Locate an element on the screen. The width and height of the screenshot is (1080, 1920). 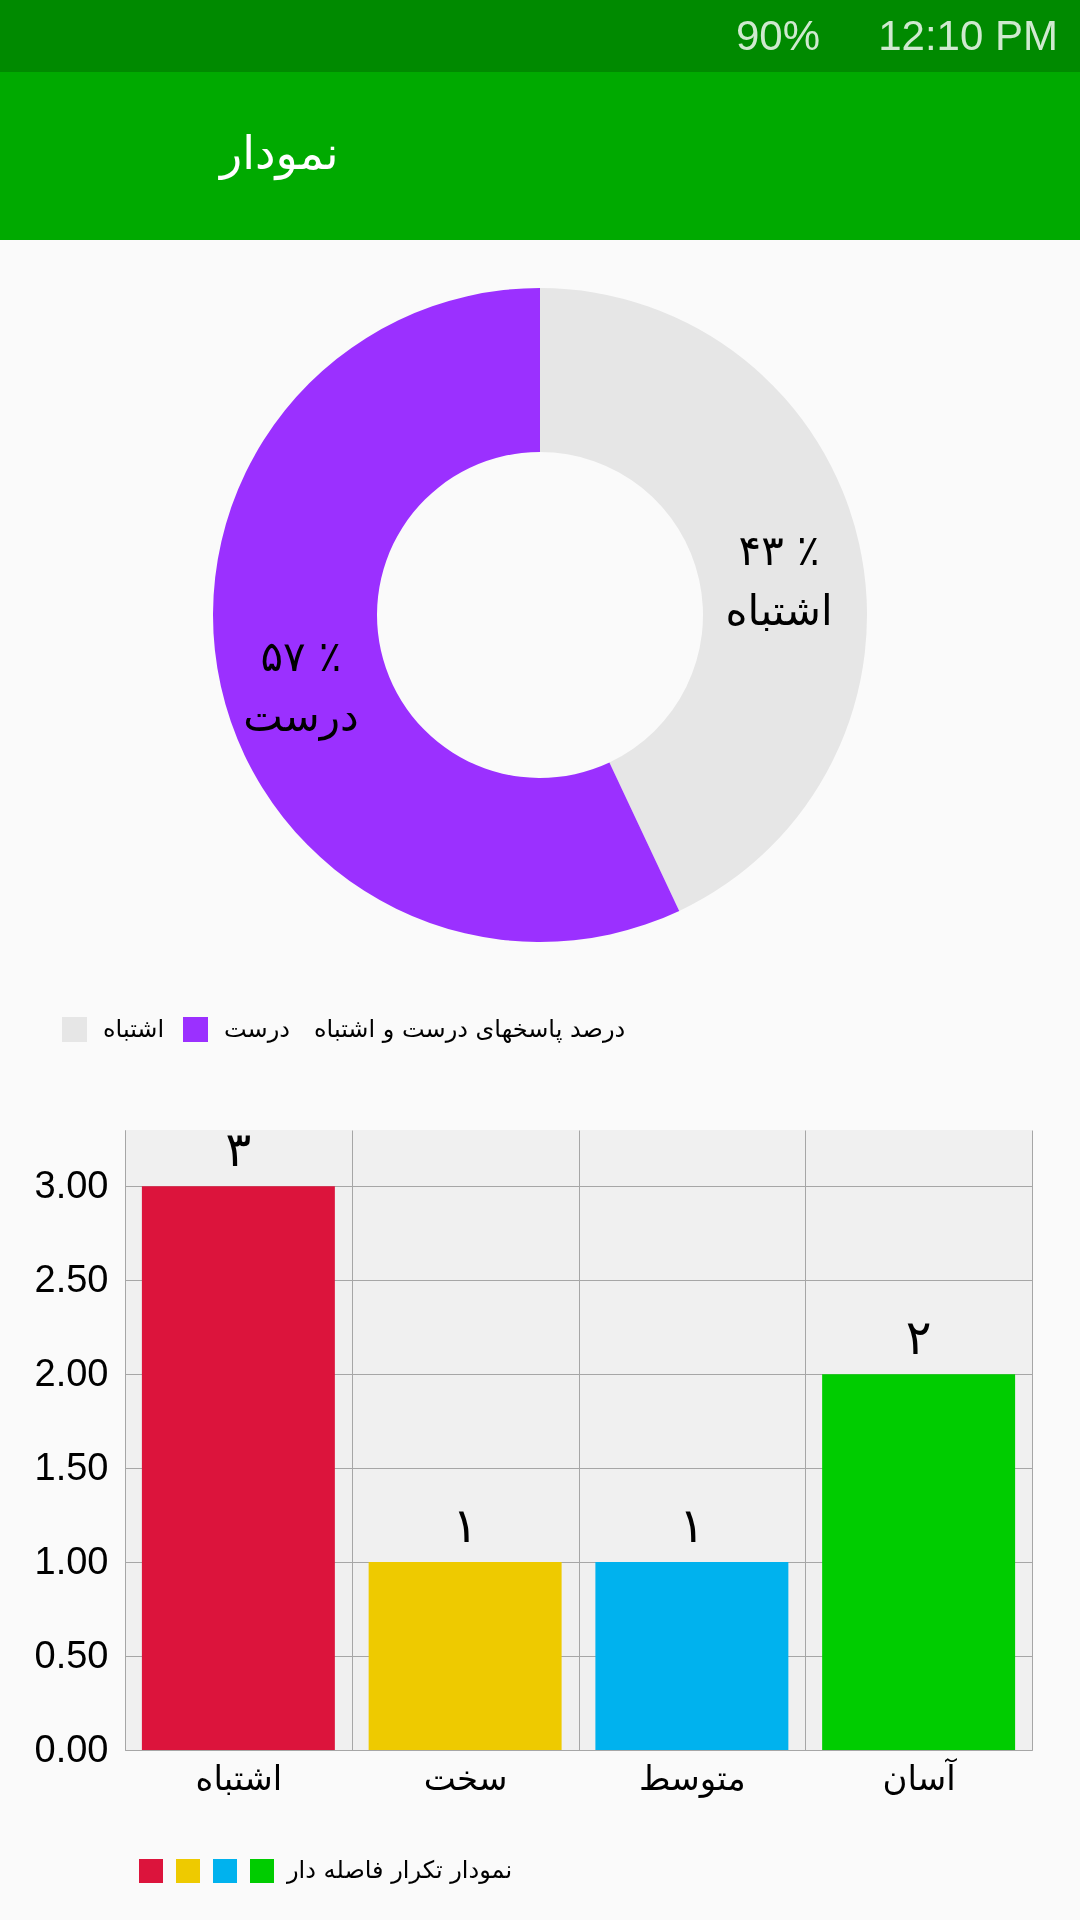
y-tick-label: 2.50 is located at coordinates (71, 1278).